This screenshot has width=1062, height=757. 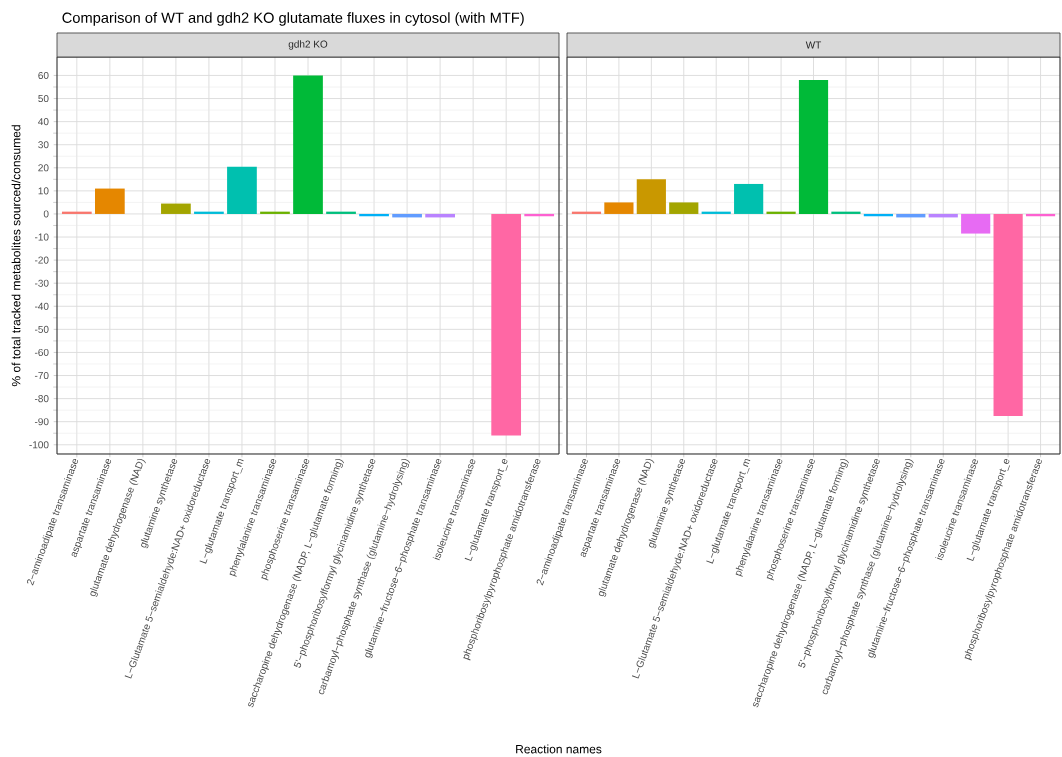 What do you see at coordinates (43, 168) in the screenshot?
I see `y-tick-label: 20` at bounding box center [43, 168].